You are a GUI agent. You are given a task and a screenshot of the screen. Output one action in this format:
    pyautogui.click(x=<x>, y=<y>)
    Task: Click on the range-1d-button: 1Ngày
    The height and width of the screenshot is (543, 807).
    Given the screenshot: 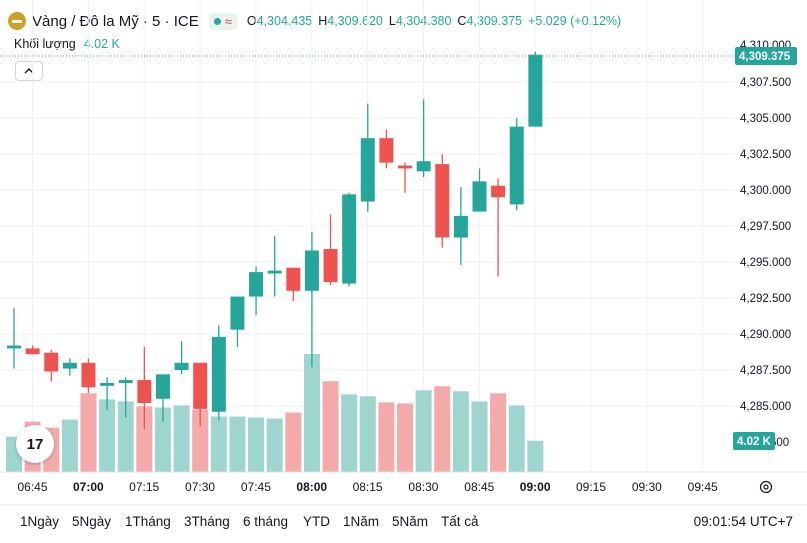 What is the action you would take?
    pyautogui.click(x=40, y=521)
    